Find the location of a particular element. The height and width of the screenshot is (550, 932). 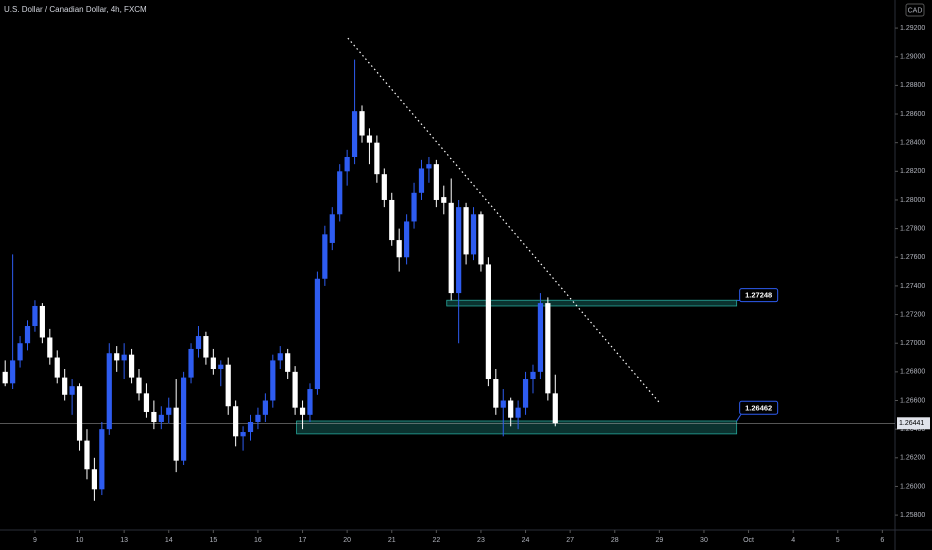

y-tick-label: 1.29000 is located at coordinates (912, 57).